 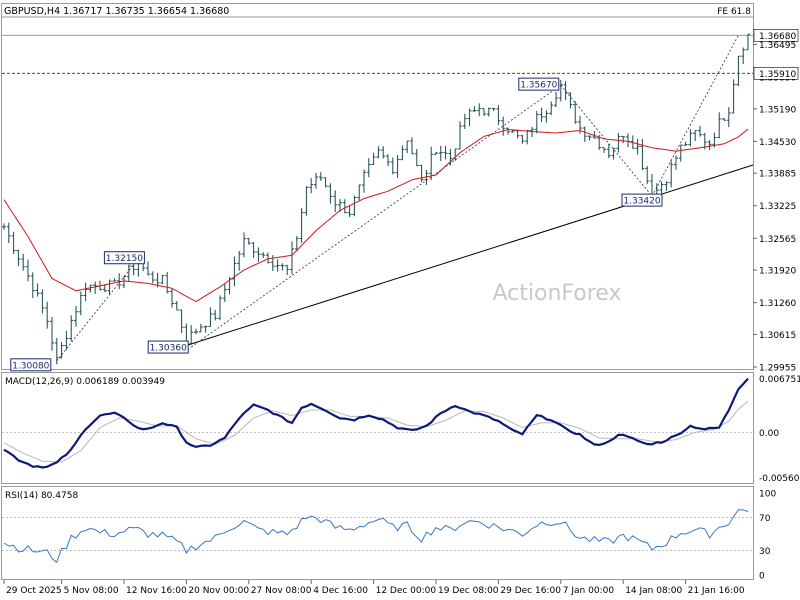 I want to click on macd-tick-label: -0.005608, so click(x=779, y=479).